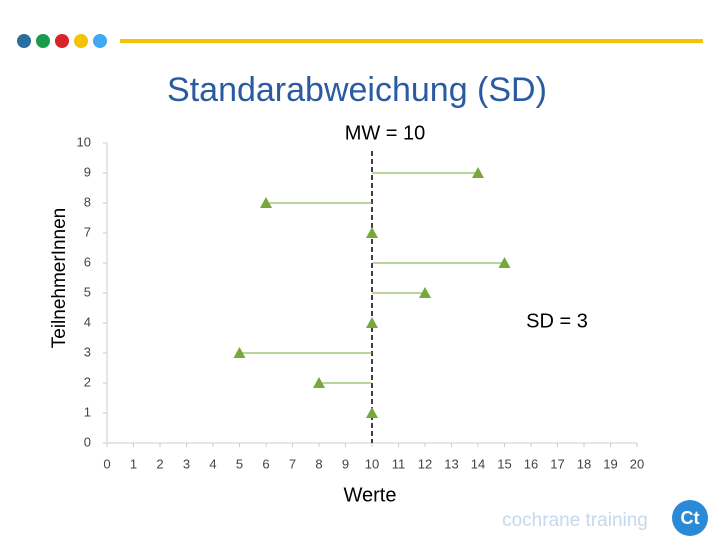 This screenshot has height=540, width=720. I want to click on x-tick-label: 18, so click(584, 463).